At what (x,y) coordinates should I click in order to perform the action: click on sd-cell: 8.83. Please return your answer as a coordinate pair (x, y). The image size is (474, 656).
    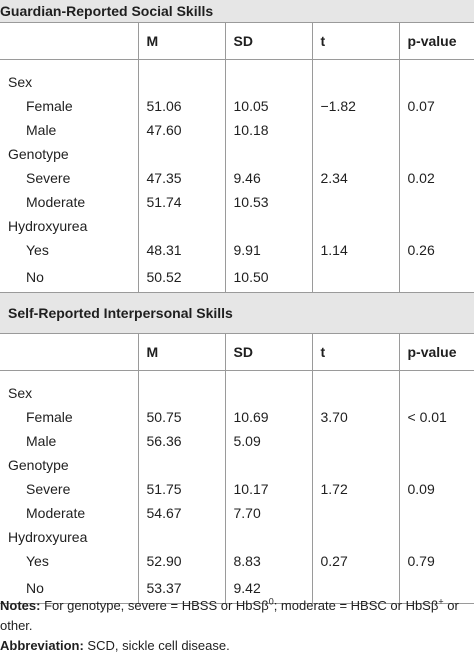
    Looking at the image, I should click on (268, 561).